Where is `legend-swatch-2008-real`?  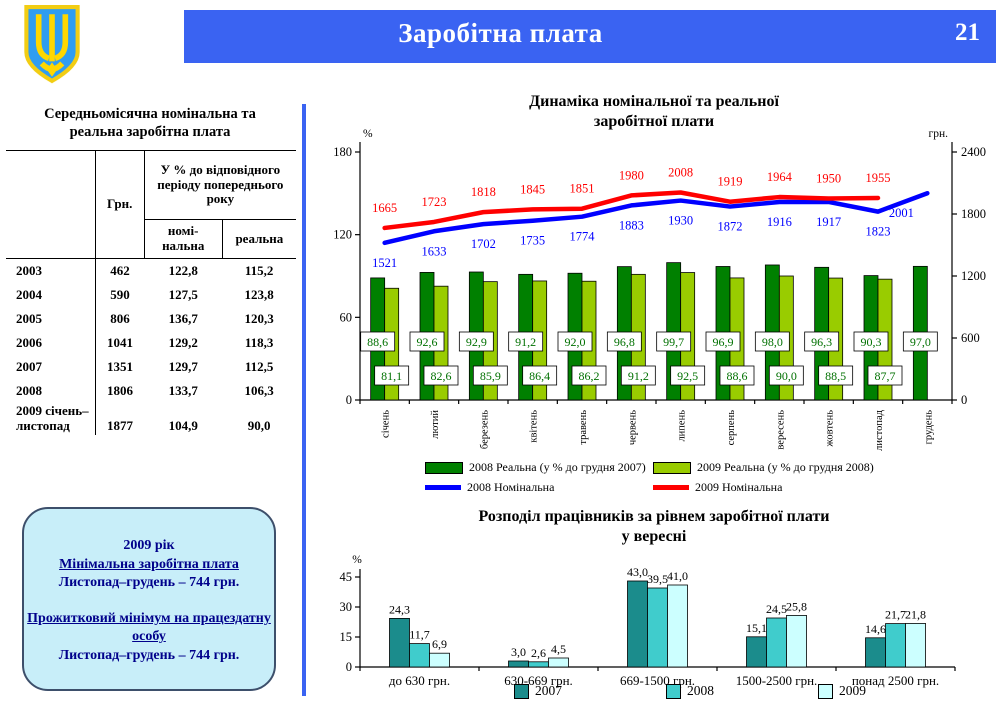 legend-swatch-2008-real is located at coordinates (444, 467).